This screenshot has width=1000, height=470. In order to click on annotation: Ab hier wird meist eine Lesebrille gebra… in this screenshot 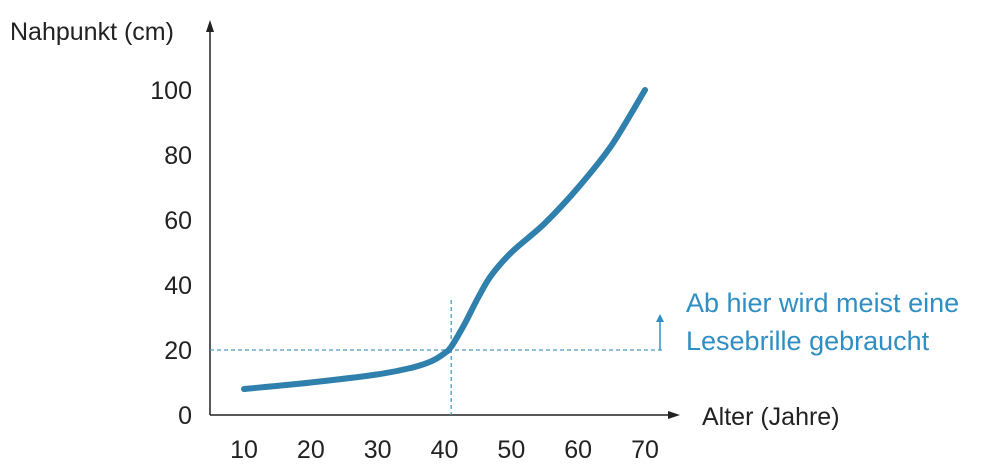, I will do `click(807, 322)`.